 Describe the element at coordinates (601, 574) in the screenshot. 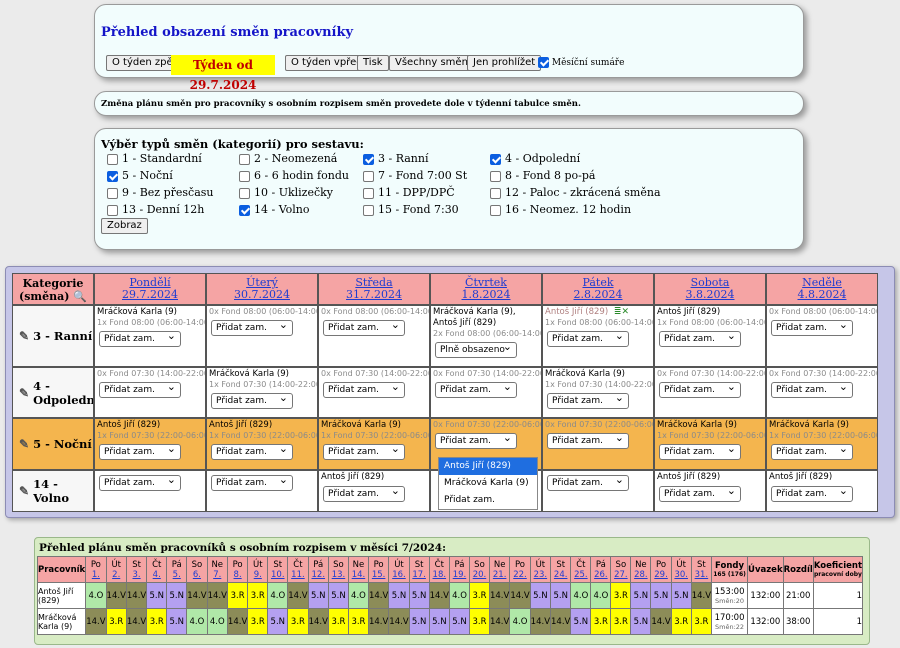

I see `day-number-link: 26.` at that location.